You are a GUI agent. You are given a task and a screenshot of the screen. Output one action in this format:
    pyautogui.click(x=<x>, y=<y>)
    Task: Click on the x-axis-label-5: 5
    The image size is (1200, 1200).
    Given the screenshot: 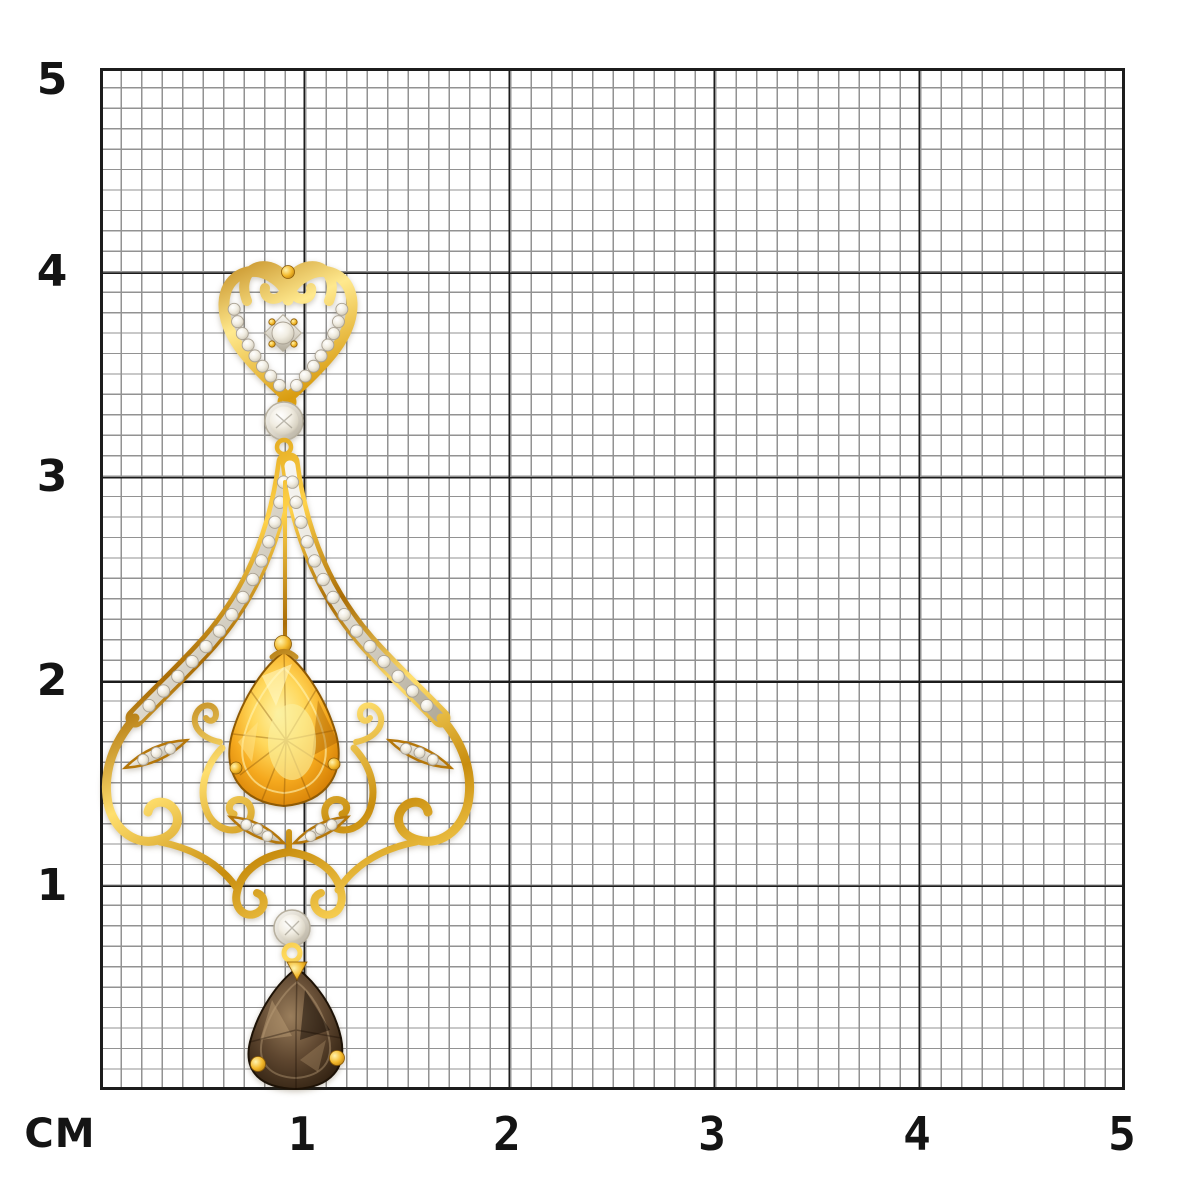 What is the action you would take?
    pyautogui.click(x=1122, y=1134)
    